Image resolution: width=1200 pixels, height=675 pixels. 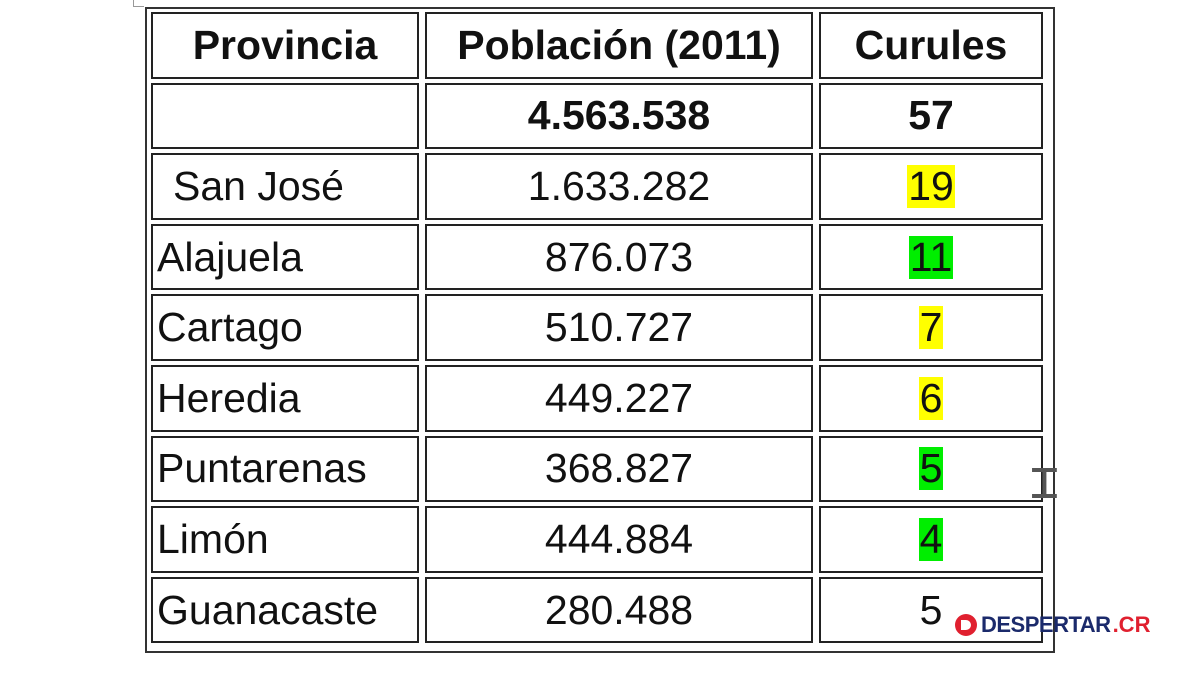 I want to click on row-poblacion: 449.227, so click(x=619, y=398).